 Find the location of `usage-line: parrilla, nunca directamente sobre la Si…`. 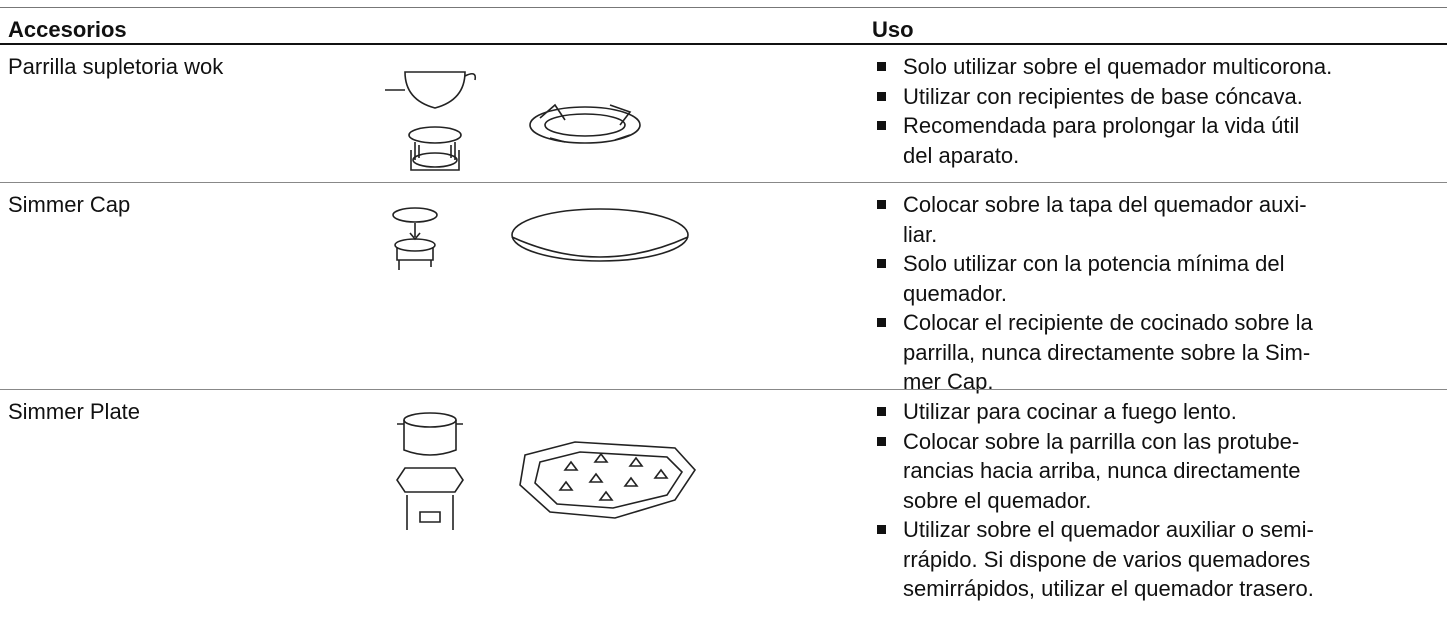

usage-line: parrilla, nunca directamente sobre la Si… is located at coordinates (1107, 352).